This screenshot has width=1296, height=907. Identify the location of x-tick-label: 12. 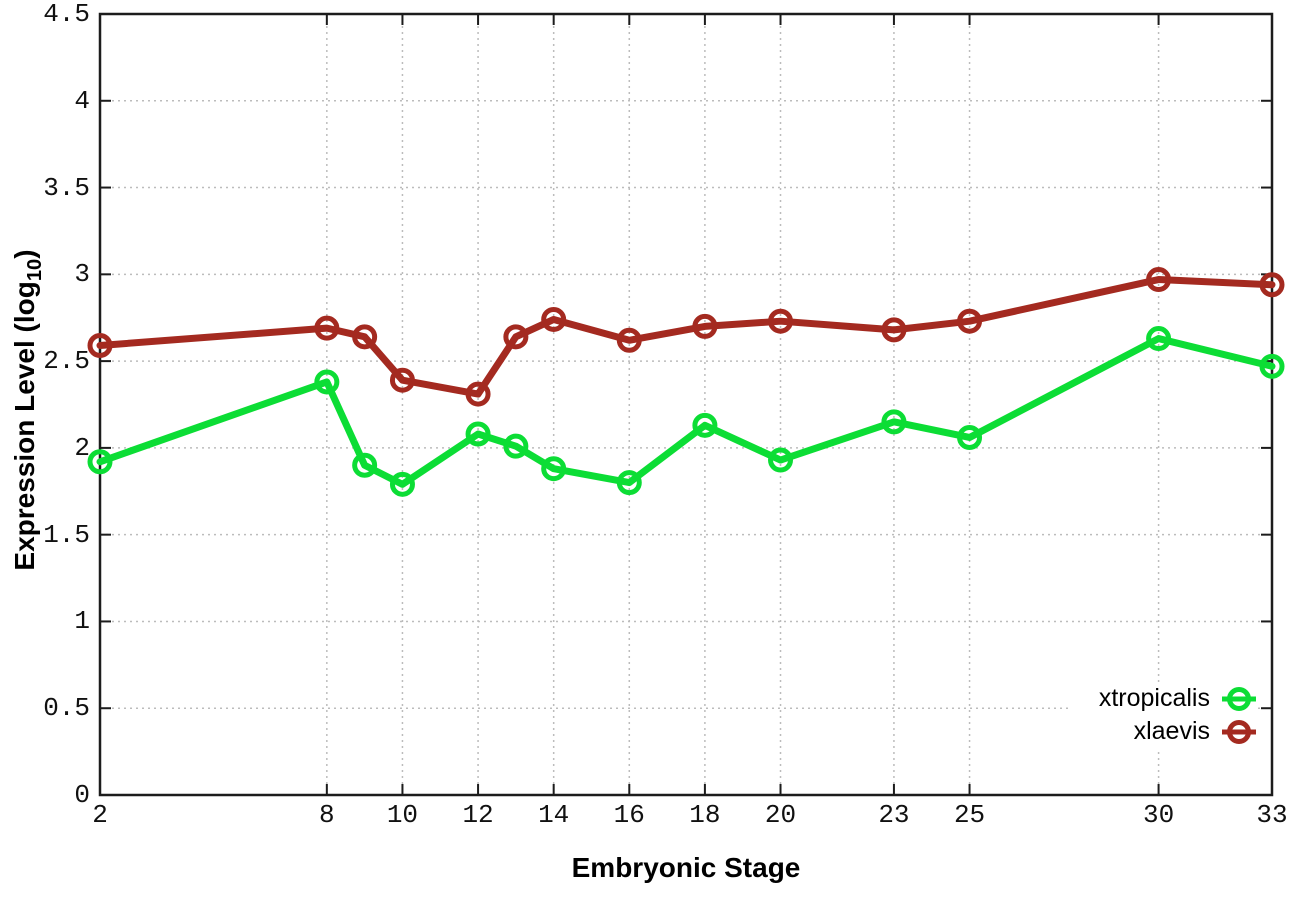
(478, 815).